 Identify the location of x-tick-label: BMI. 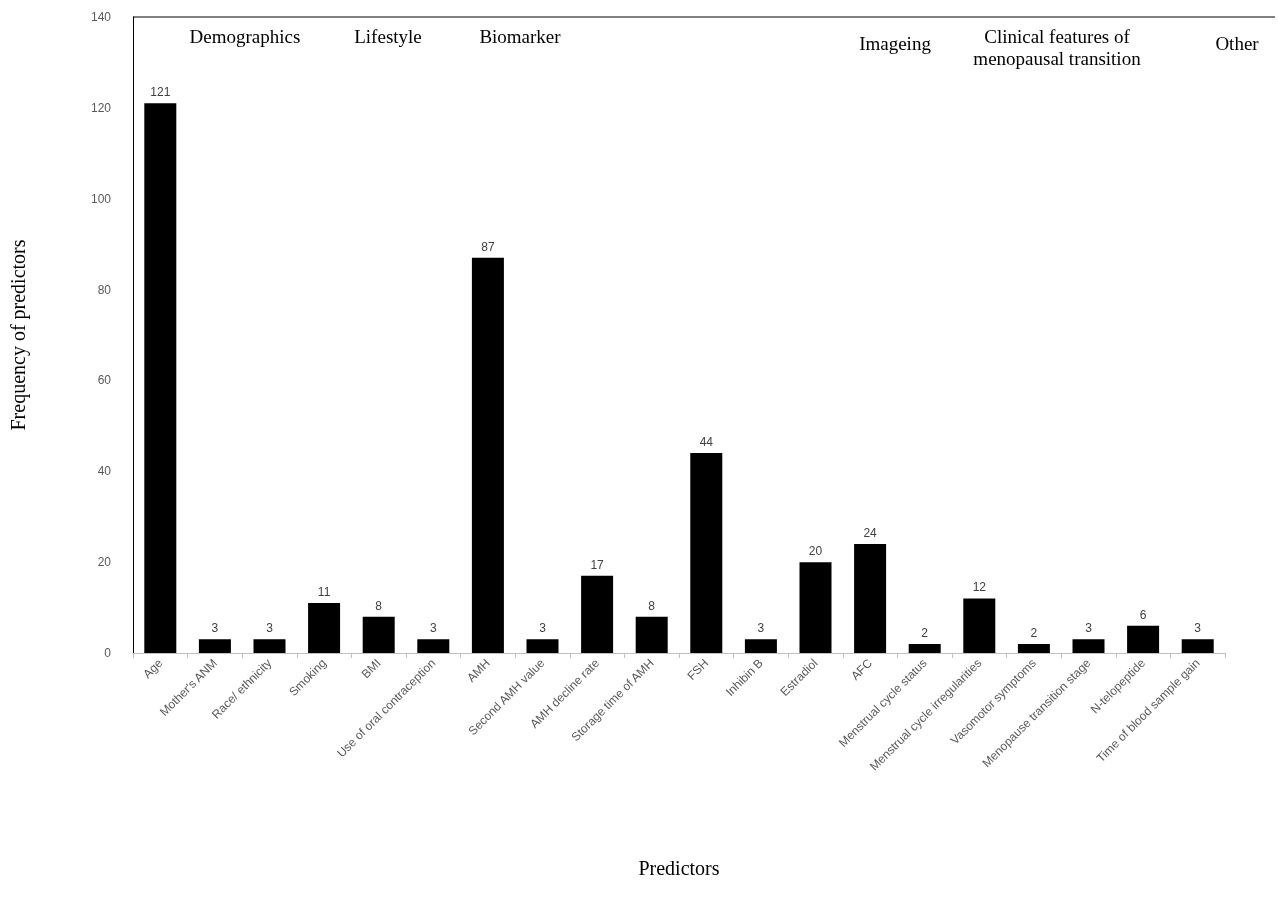
(371, 669).